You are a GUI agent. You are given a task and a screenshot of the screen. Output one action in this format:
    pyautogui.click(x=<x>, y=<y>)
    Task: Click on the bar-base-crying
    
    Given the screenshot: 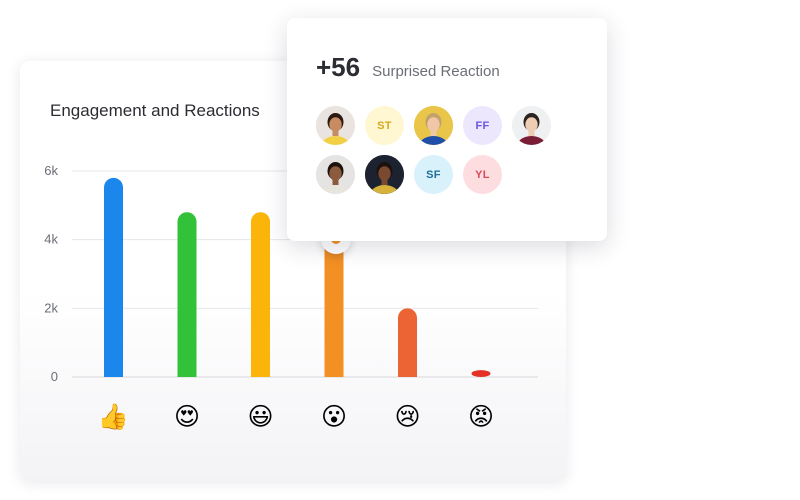 What is the action you would take?
    pyautogui.click(x=407, y=372)
    